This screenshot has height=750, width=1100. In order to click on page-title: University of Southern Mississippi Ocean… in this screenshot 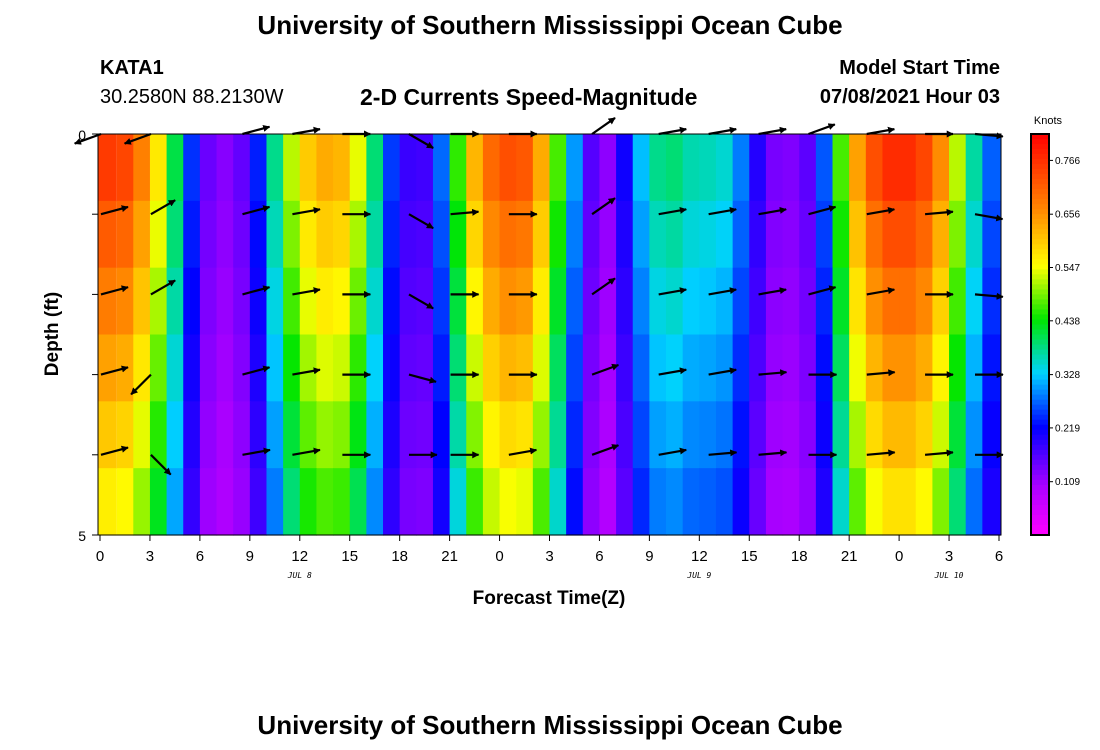, I will do `click(550, 25)`.